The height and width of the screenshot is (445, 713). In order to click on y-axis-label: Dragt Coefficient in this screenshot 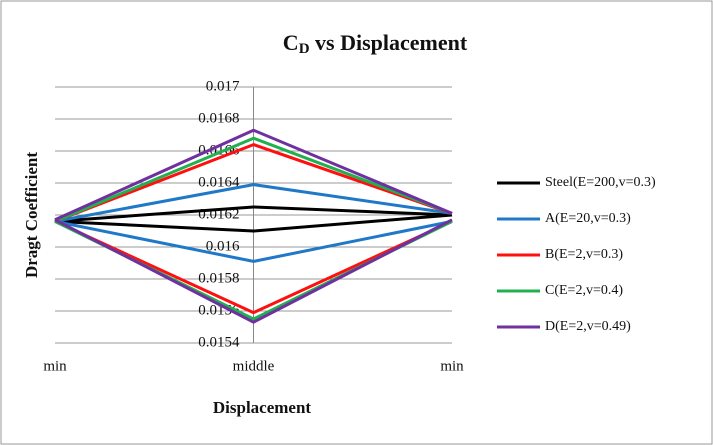, I will do `click(31, 215)`.